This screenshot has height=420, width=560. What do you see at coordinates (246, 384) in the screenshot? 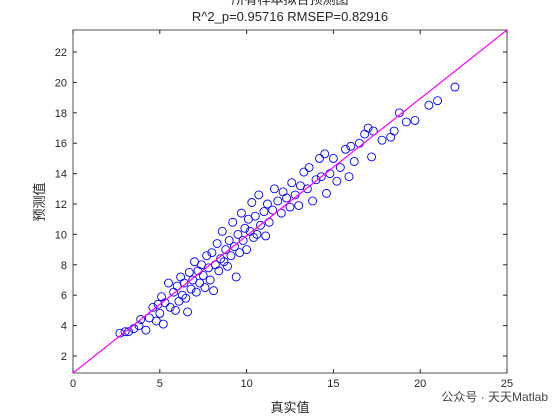
I see `x-tick-label: 10` at bounding box center [246, 384].